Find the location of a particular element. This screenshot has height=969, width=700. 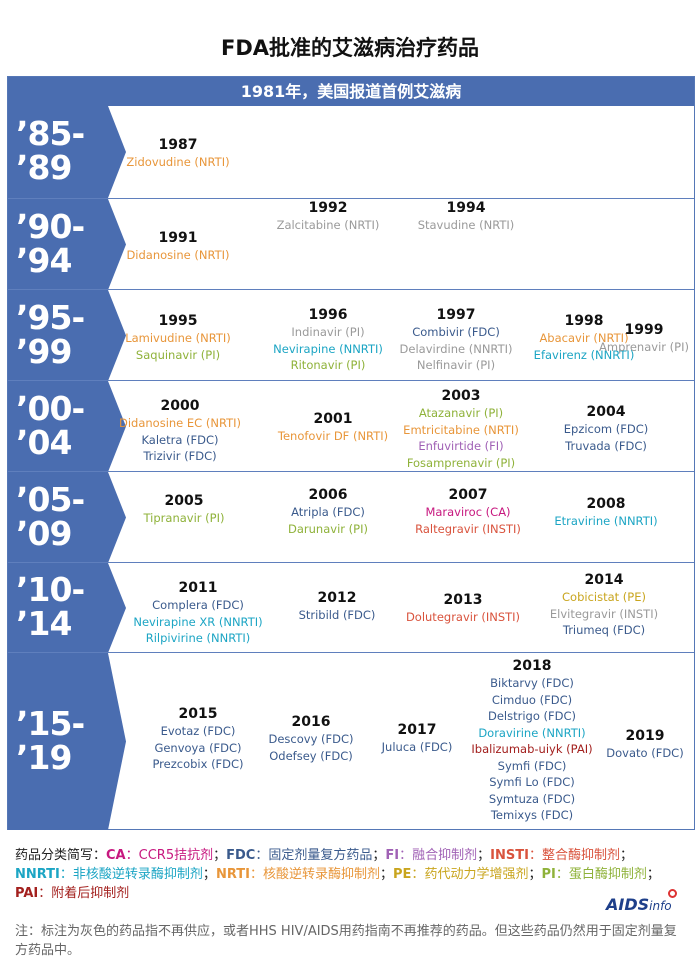

year-label: 2019 is located at coordinates (645, 736).